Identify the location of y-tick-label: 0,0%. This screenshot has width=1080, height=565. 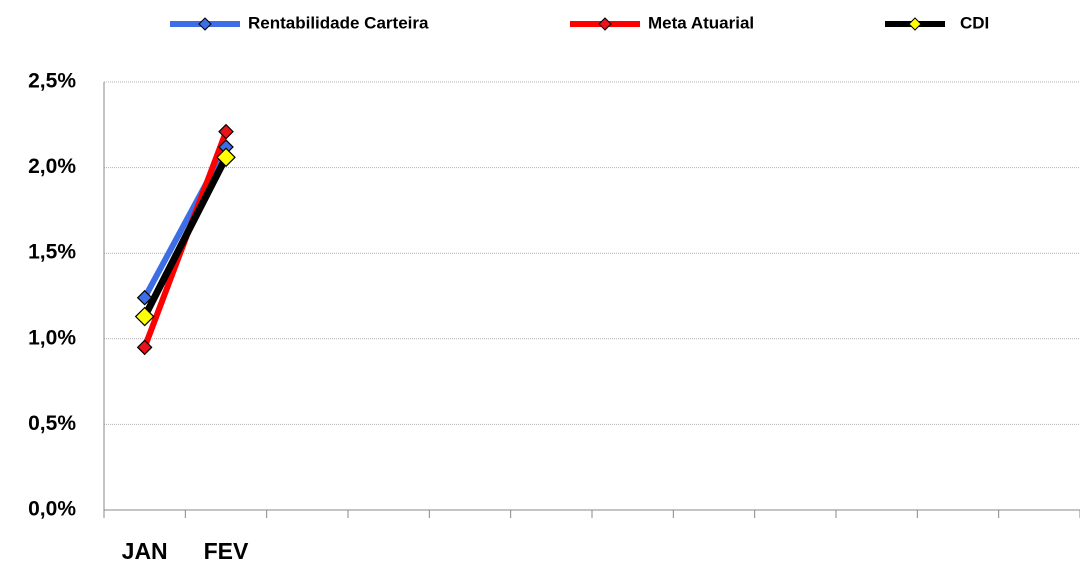
(52, 509).